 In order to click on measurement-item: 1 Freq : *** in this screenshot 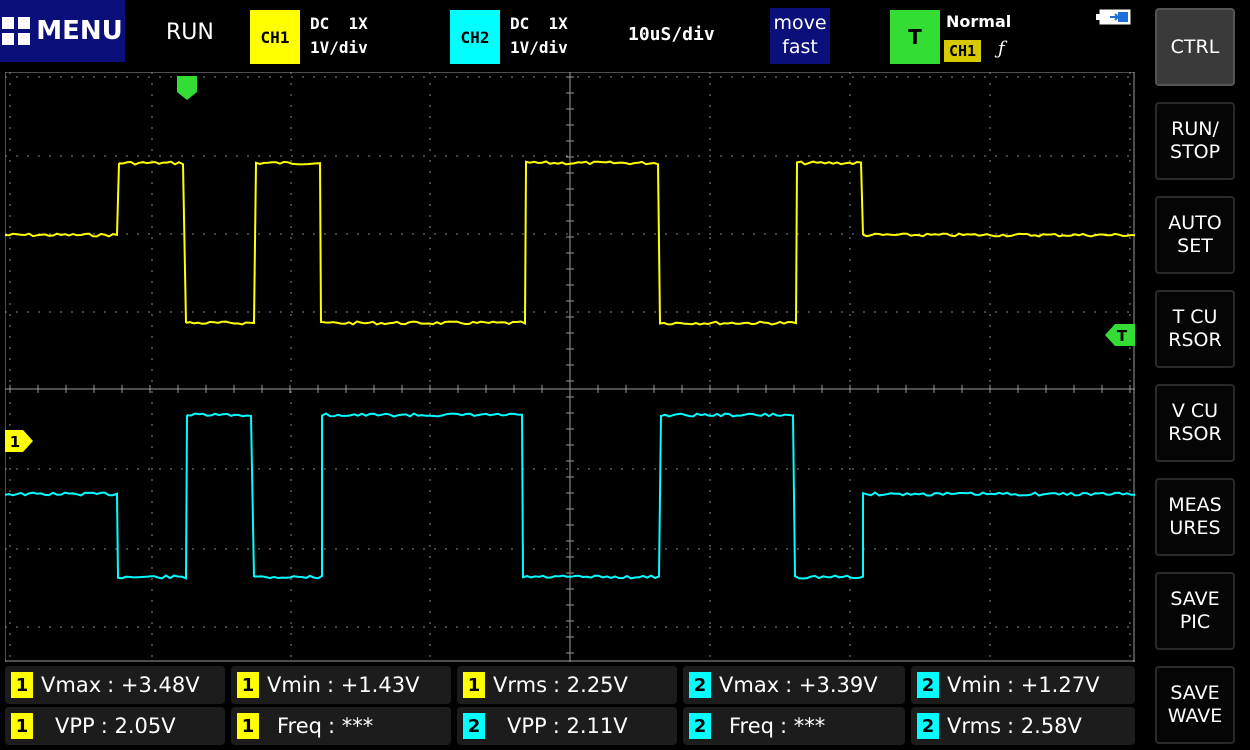, I will do `click(341, 726)`.